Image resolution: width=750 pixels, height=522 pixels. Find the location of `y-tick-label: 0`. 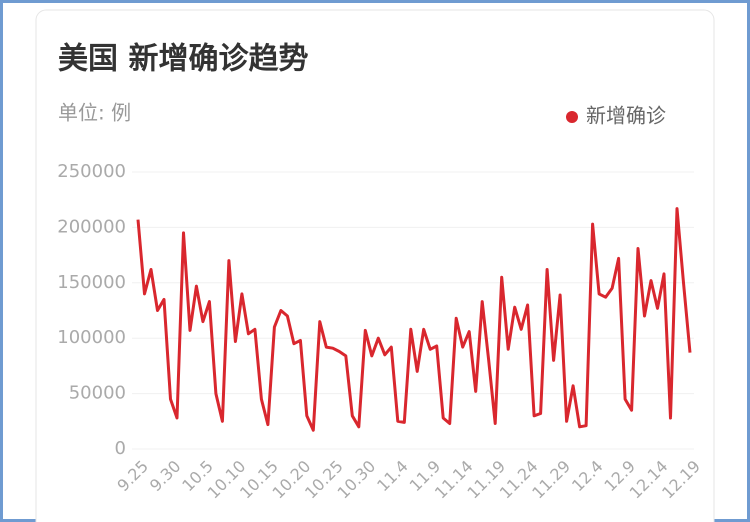

y-tick-label: 0 is located at coordinates (120, 448).